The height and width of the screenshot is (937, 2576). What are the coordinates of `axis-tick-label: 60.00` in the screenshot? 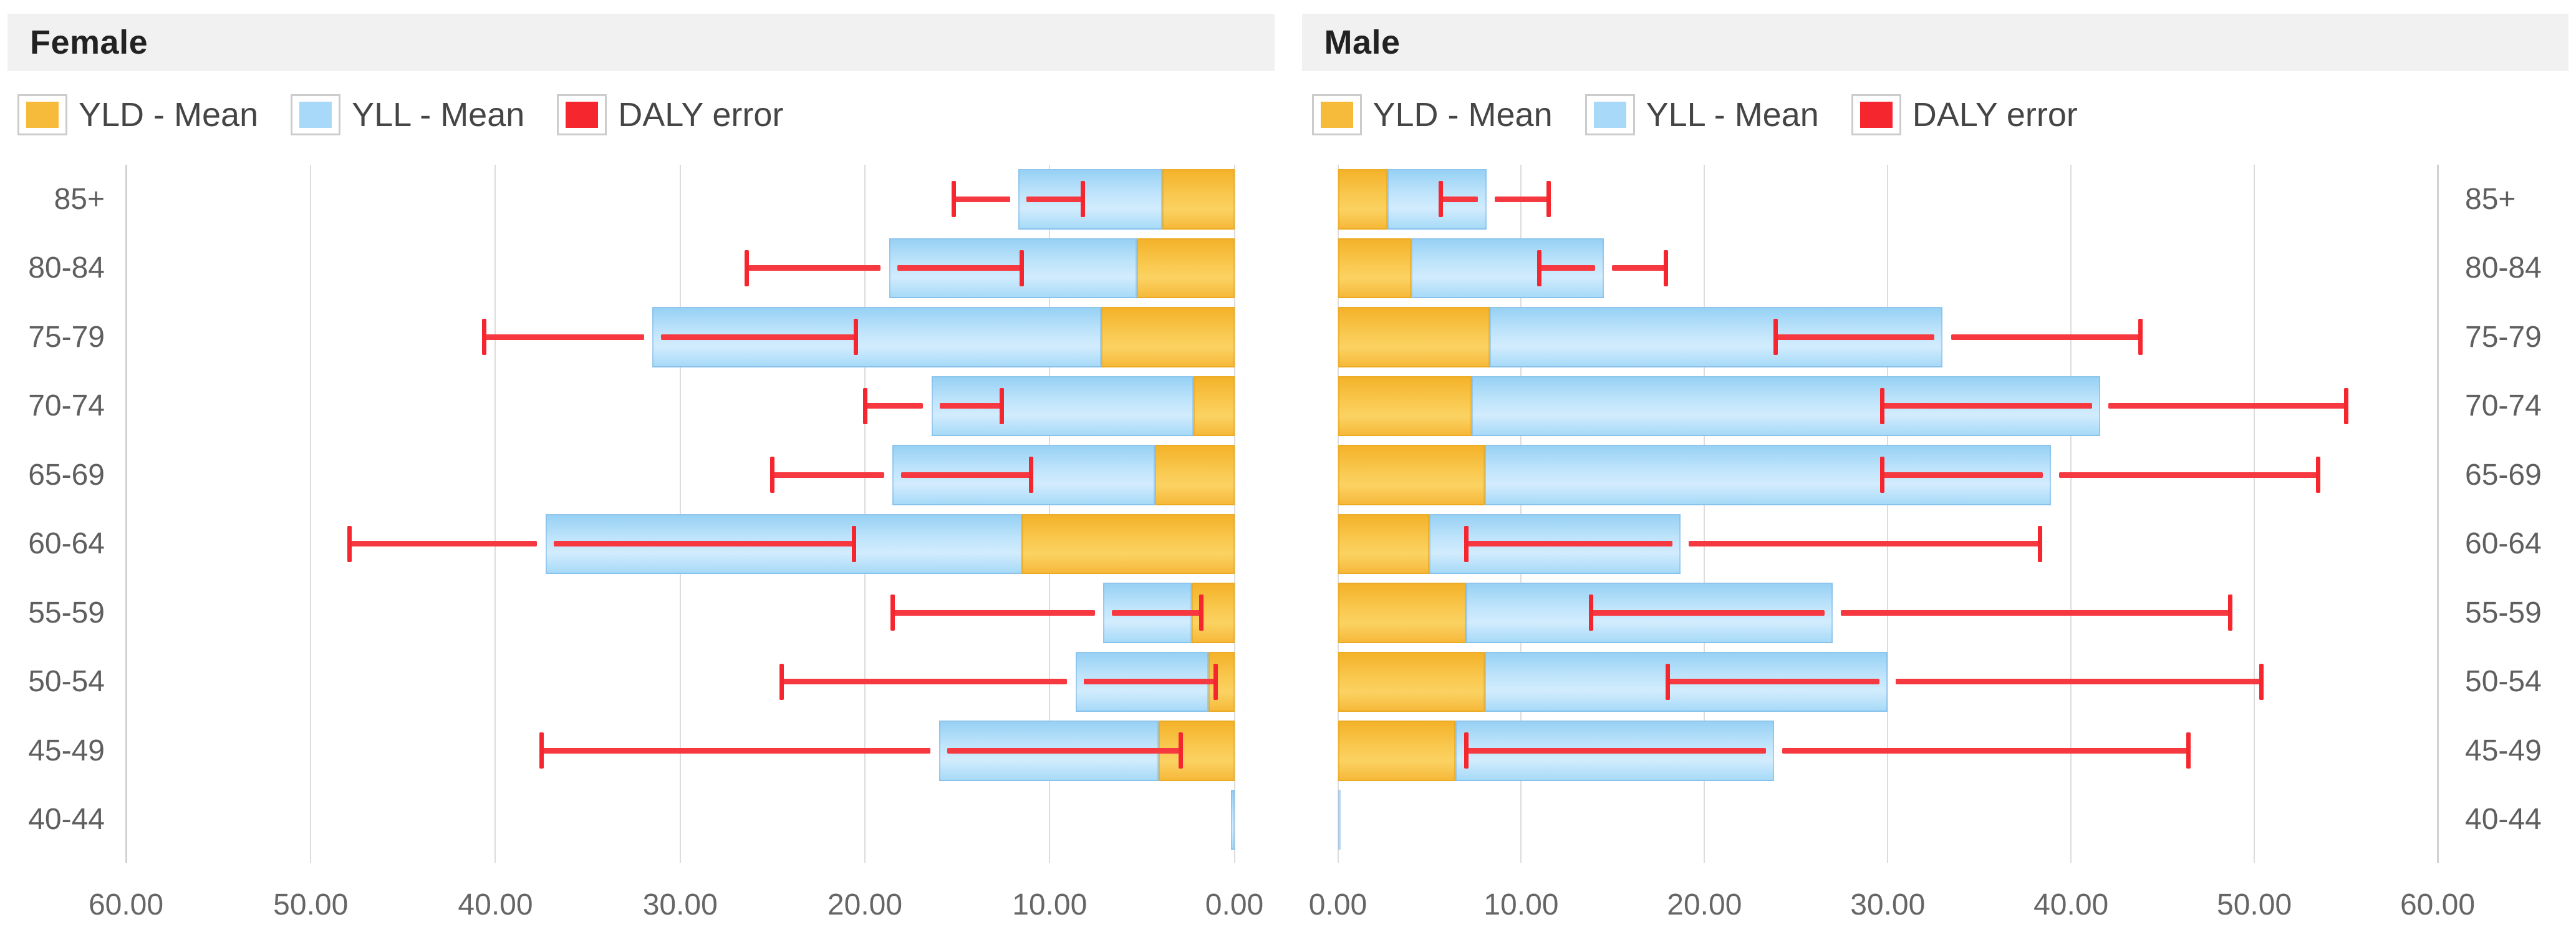 It's located at (126, 905).